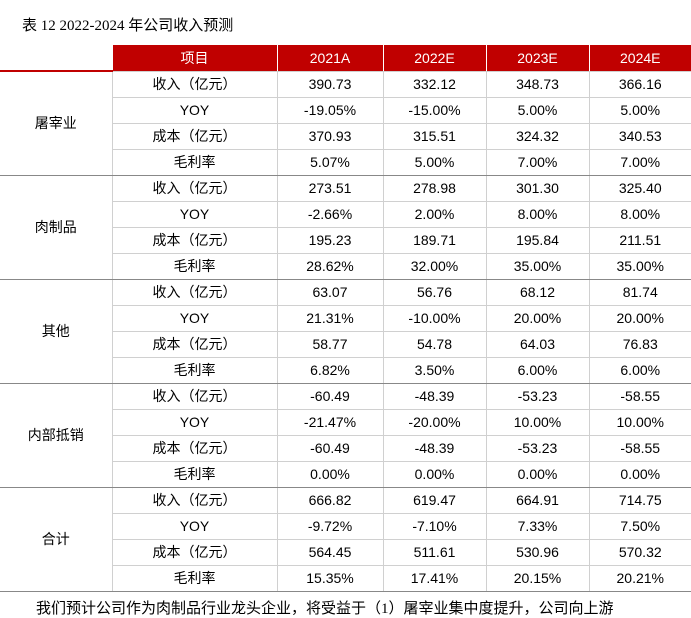  Describe the element at coordinates (329, 422) in the screenshot. I see `value-cell: -21.47%` at that location.